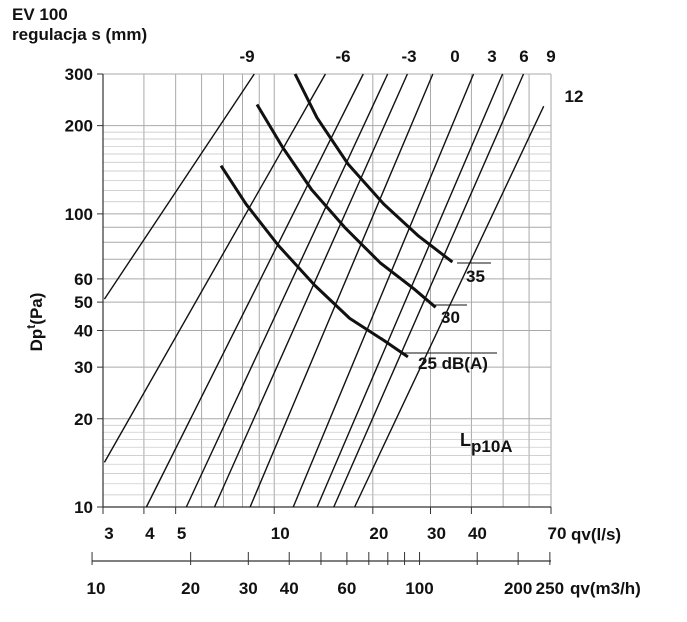 Image resolution: width=687 pixels, height=622 pixels. What do you see at coordinates (574, 96) in the screenshot?
I see `setting-label: 12` at bounding box center [574, 96].